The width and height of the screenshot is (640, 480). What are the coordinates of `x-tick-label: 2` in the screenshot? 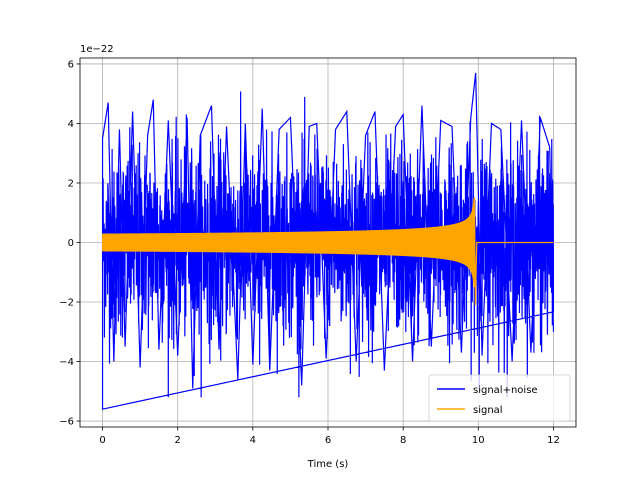 It's located at (178, 440).